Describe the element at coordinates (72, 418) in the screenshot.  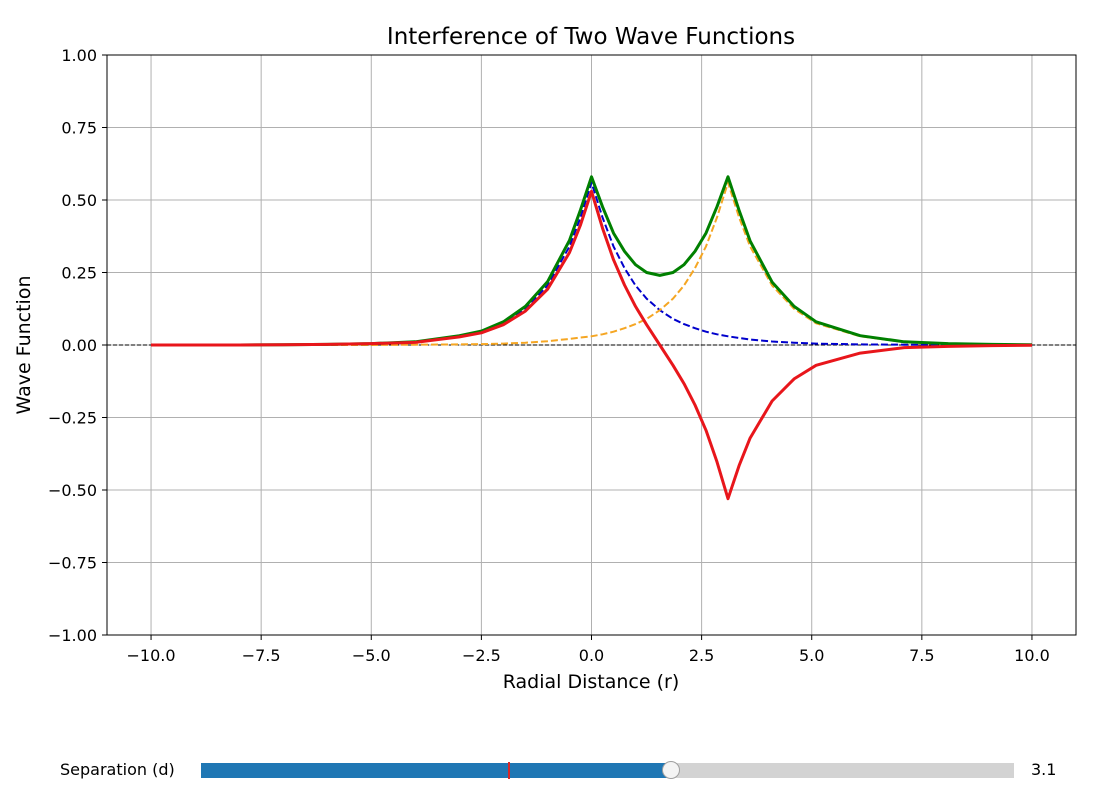
I see `y-tick-label: −0.25` at that location.